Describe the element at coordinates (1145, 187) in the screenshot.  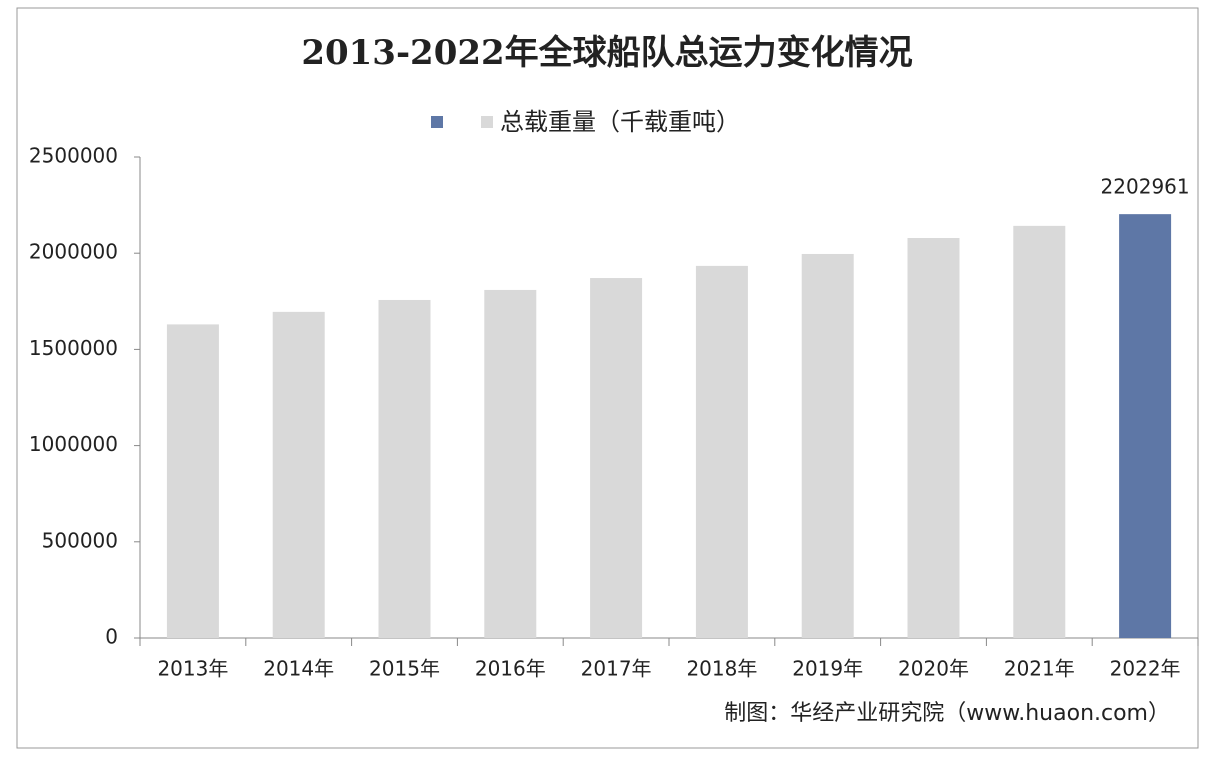
I see `data-label: 2202961` at that location.